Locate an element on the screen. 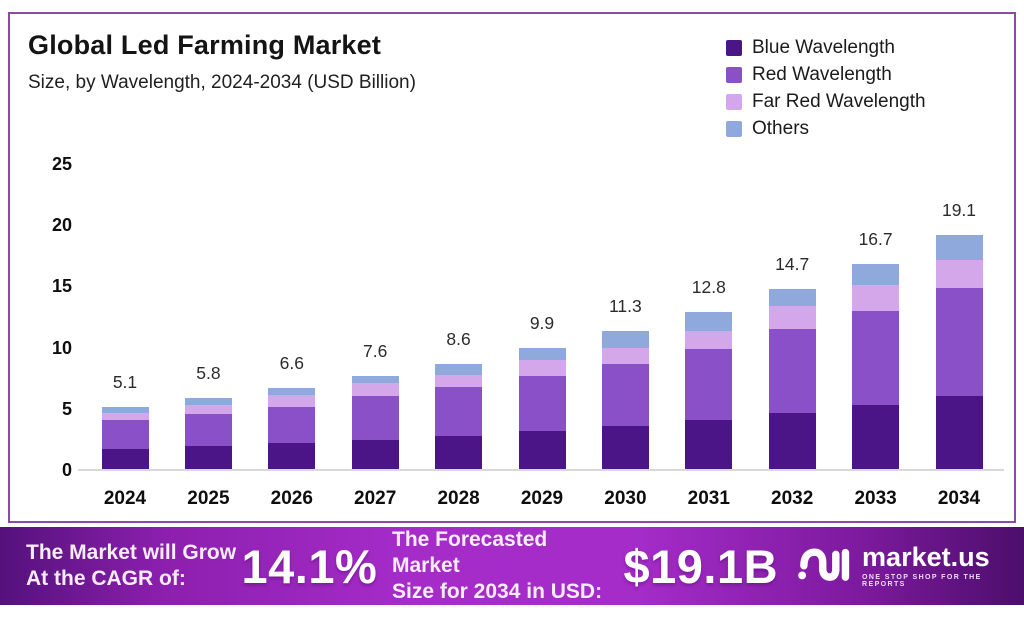  bar-total-label: 5.8 is located at coordinates (208, 372).